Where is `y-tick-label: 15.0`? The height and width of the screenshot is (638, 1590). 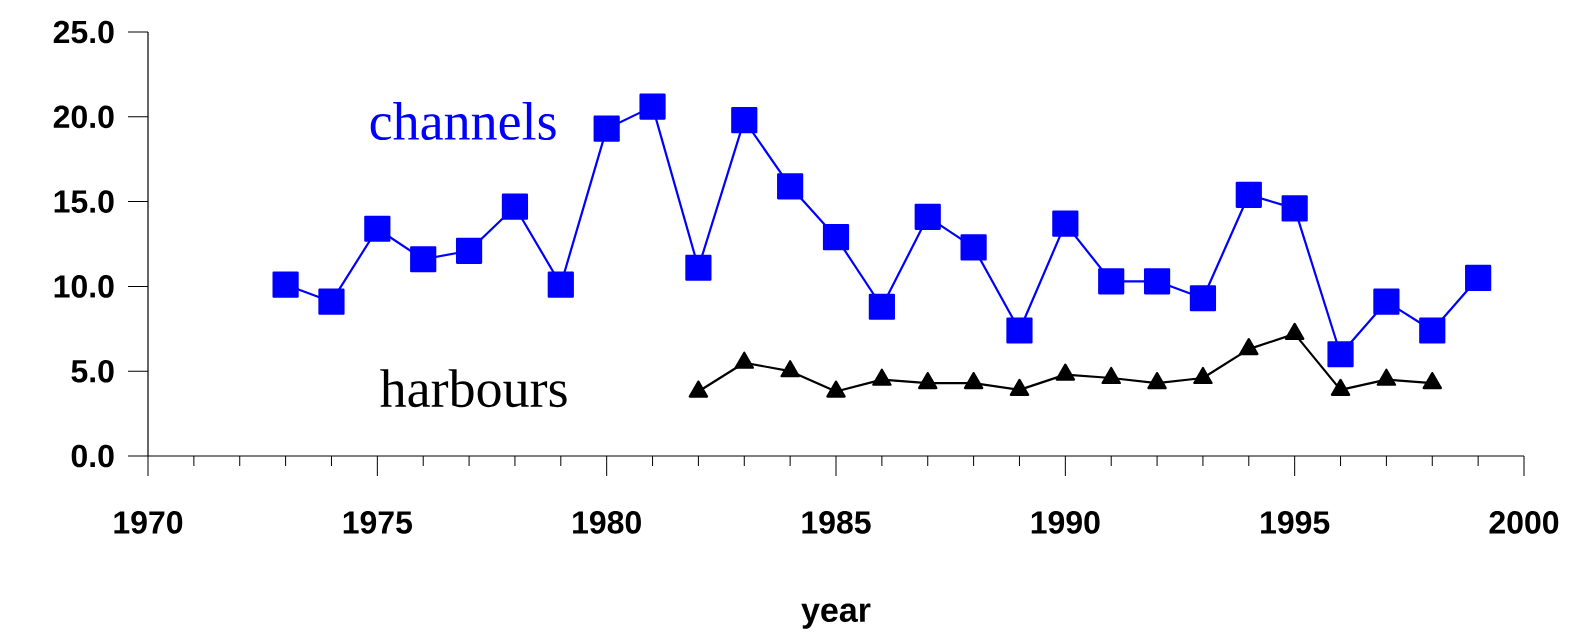 y-tick-label: 15.0 is located at coordinates (84, 201).